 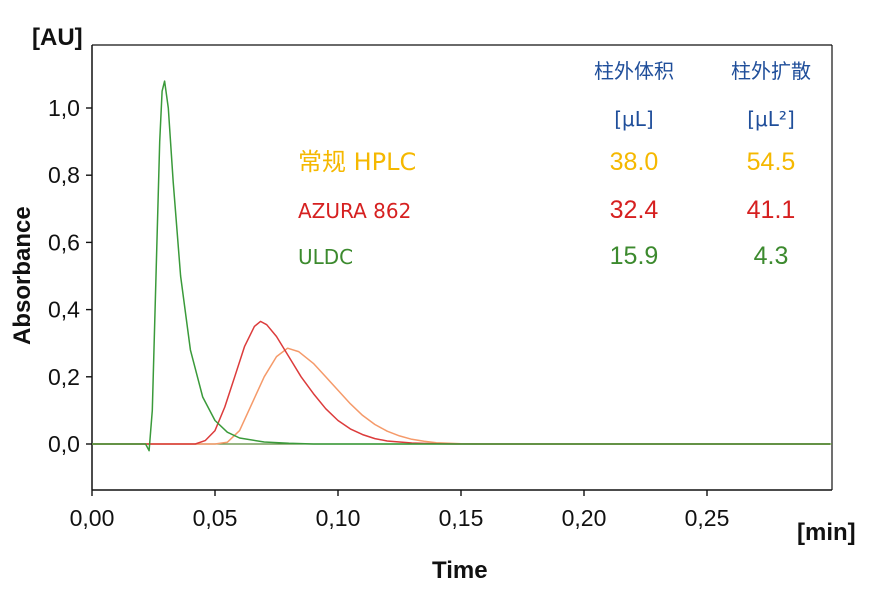 I want to click on x-ticks: 0,00 0,05 0,10 0,15 0,20 0,25, so click(x=400, y=510).